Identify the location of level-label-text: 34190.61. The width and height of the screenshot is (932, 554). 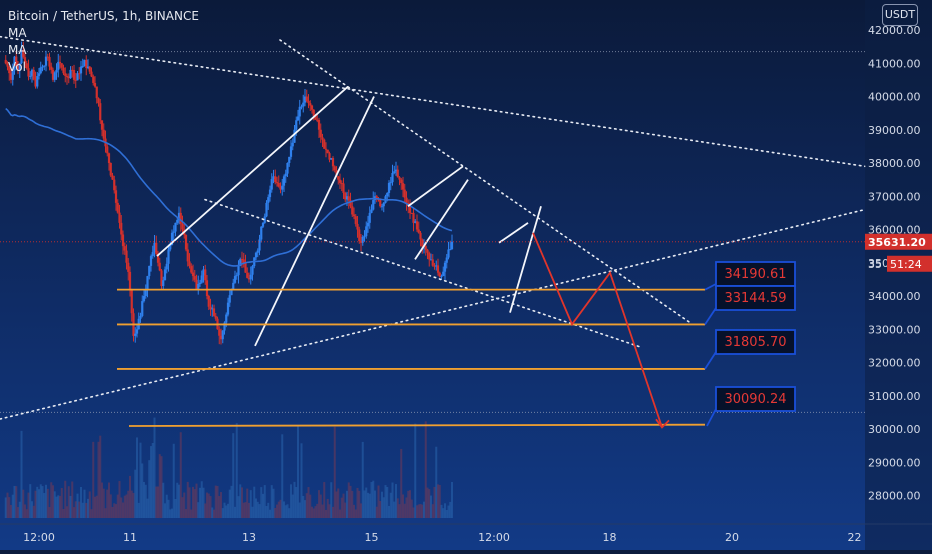
(755, 274).